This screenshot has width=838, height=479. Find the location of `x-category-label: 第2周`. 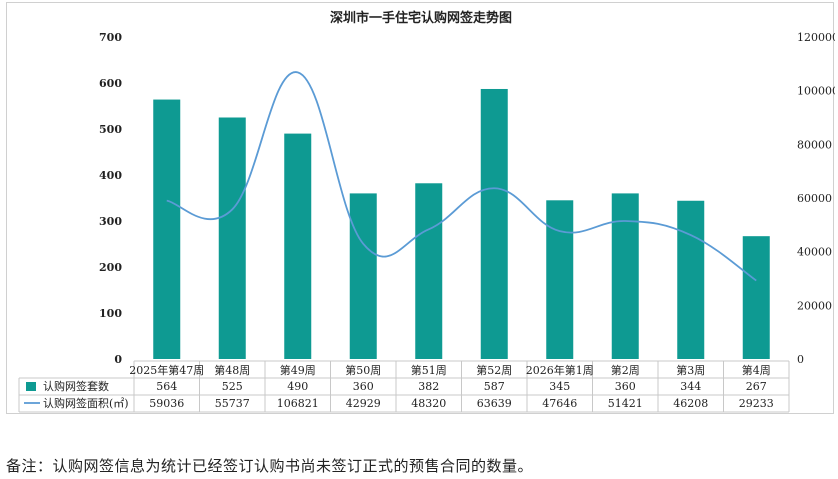

x-category-label: 第2周 is located at coordinates (625, 370).